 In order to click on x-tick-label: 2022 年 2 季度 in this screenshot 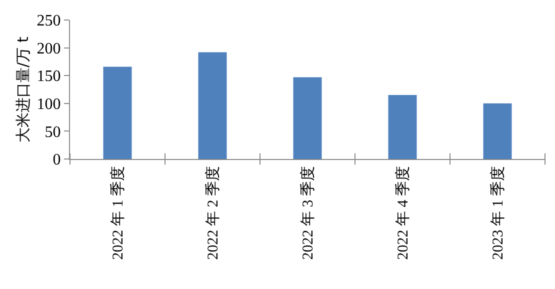, I will do `click(213, 213)`.